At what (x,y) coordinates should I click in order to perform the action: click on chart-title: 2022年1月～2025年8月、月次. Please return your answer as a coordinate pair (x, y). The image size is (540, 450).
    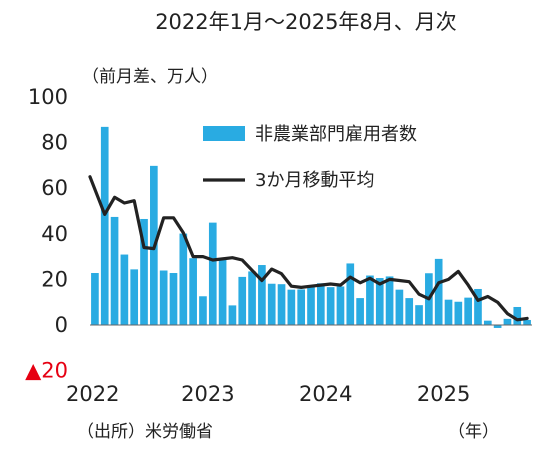
    Looking at the image, I should click on (306, 22).